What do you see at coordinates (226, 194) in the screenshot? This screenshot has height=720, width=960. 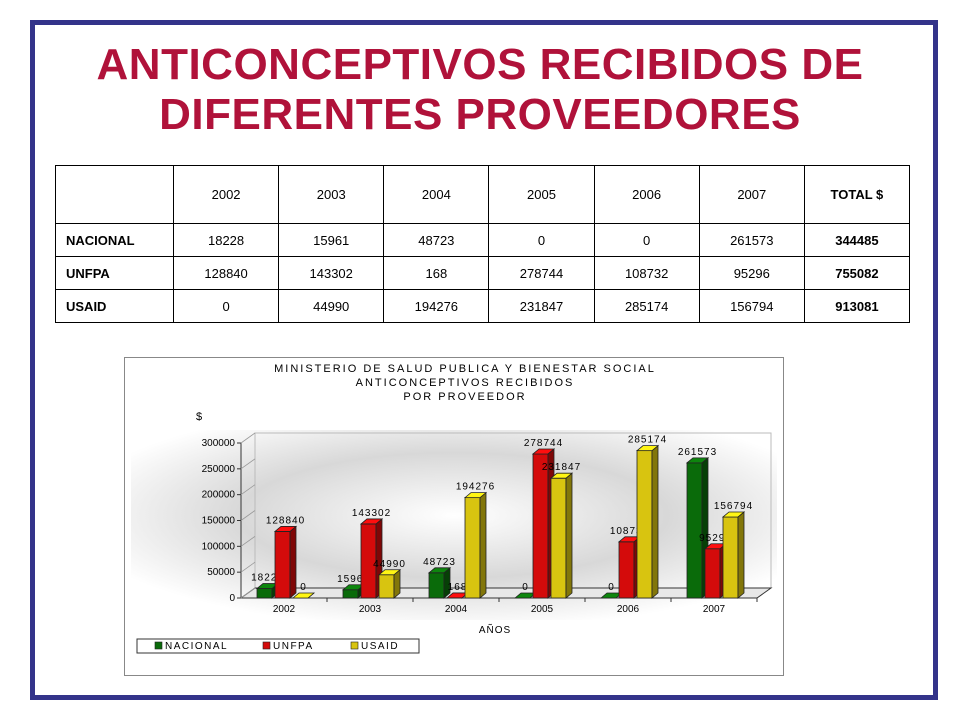 I see `table-header-cell: 2002` at bounding box center [226, 194].